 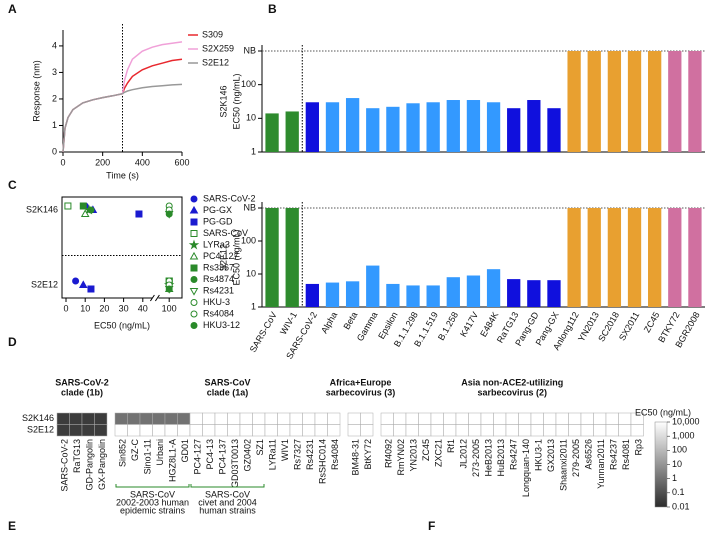 What do you see at coordinates (679, 450) in the screenshot?
I see `colorbar-label: 100` at bounding box center [679, 450].